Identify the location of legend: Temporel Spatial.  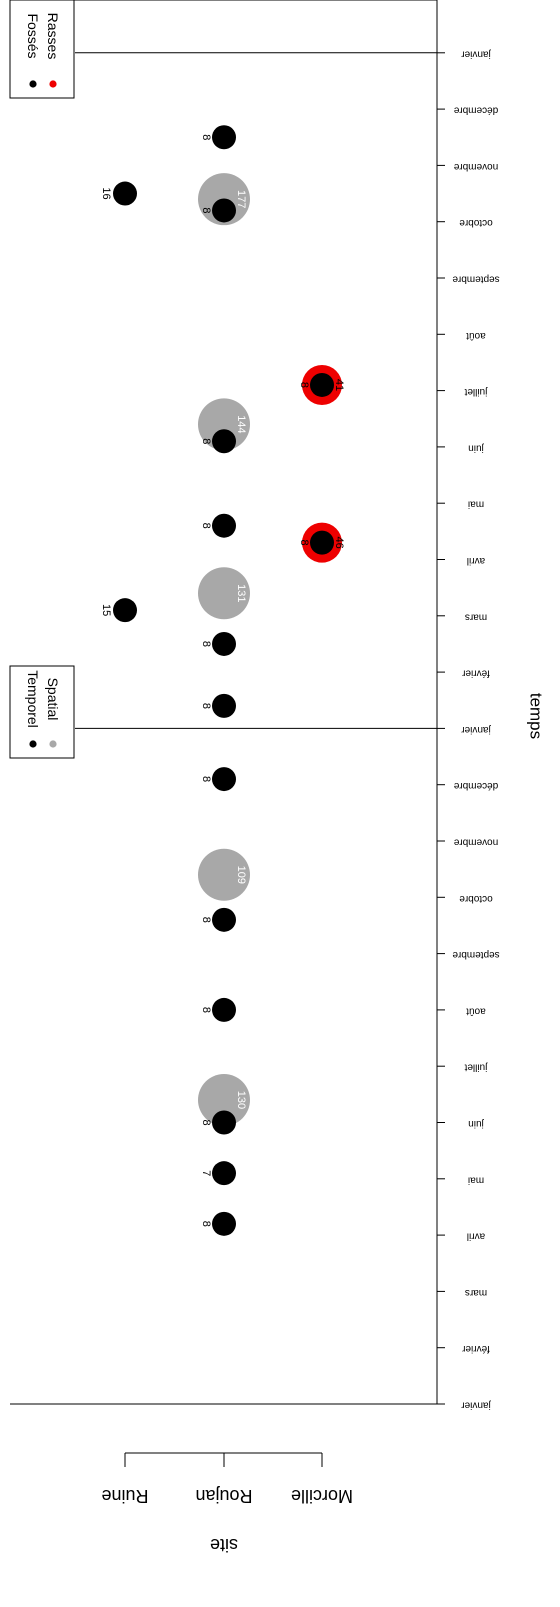
(42, 712).